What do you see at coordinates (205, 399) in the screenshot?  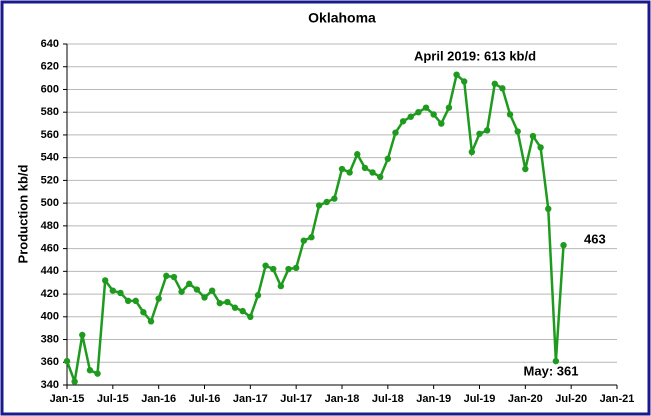 I see `x-tick-label: Jul-16` at bounding box center [205, 399].